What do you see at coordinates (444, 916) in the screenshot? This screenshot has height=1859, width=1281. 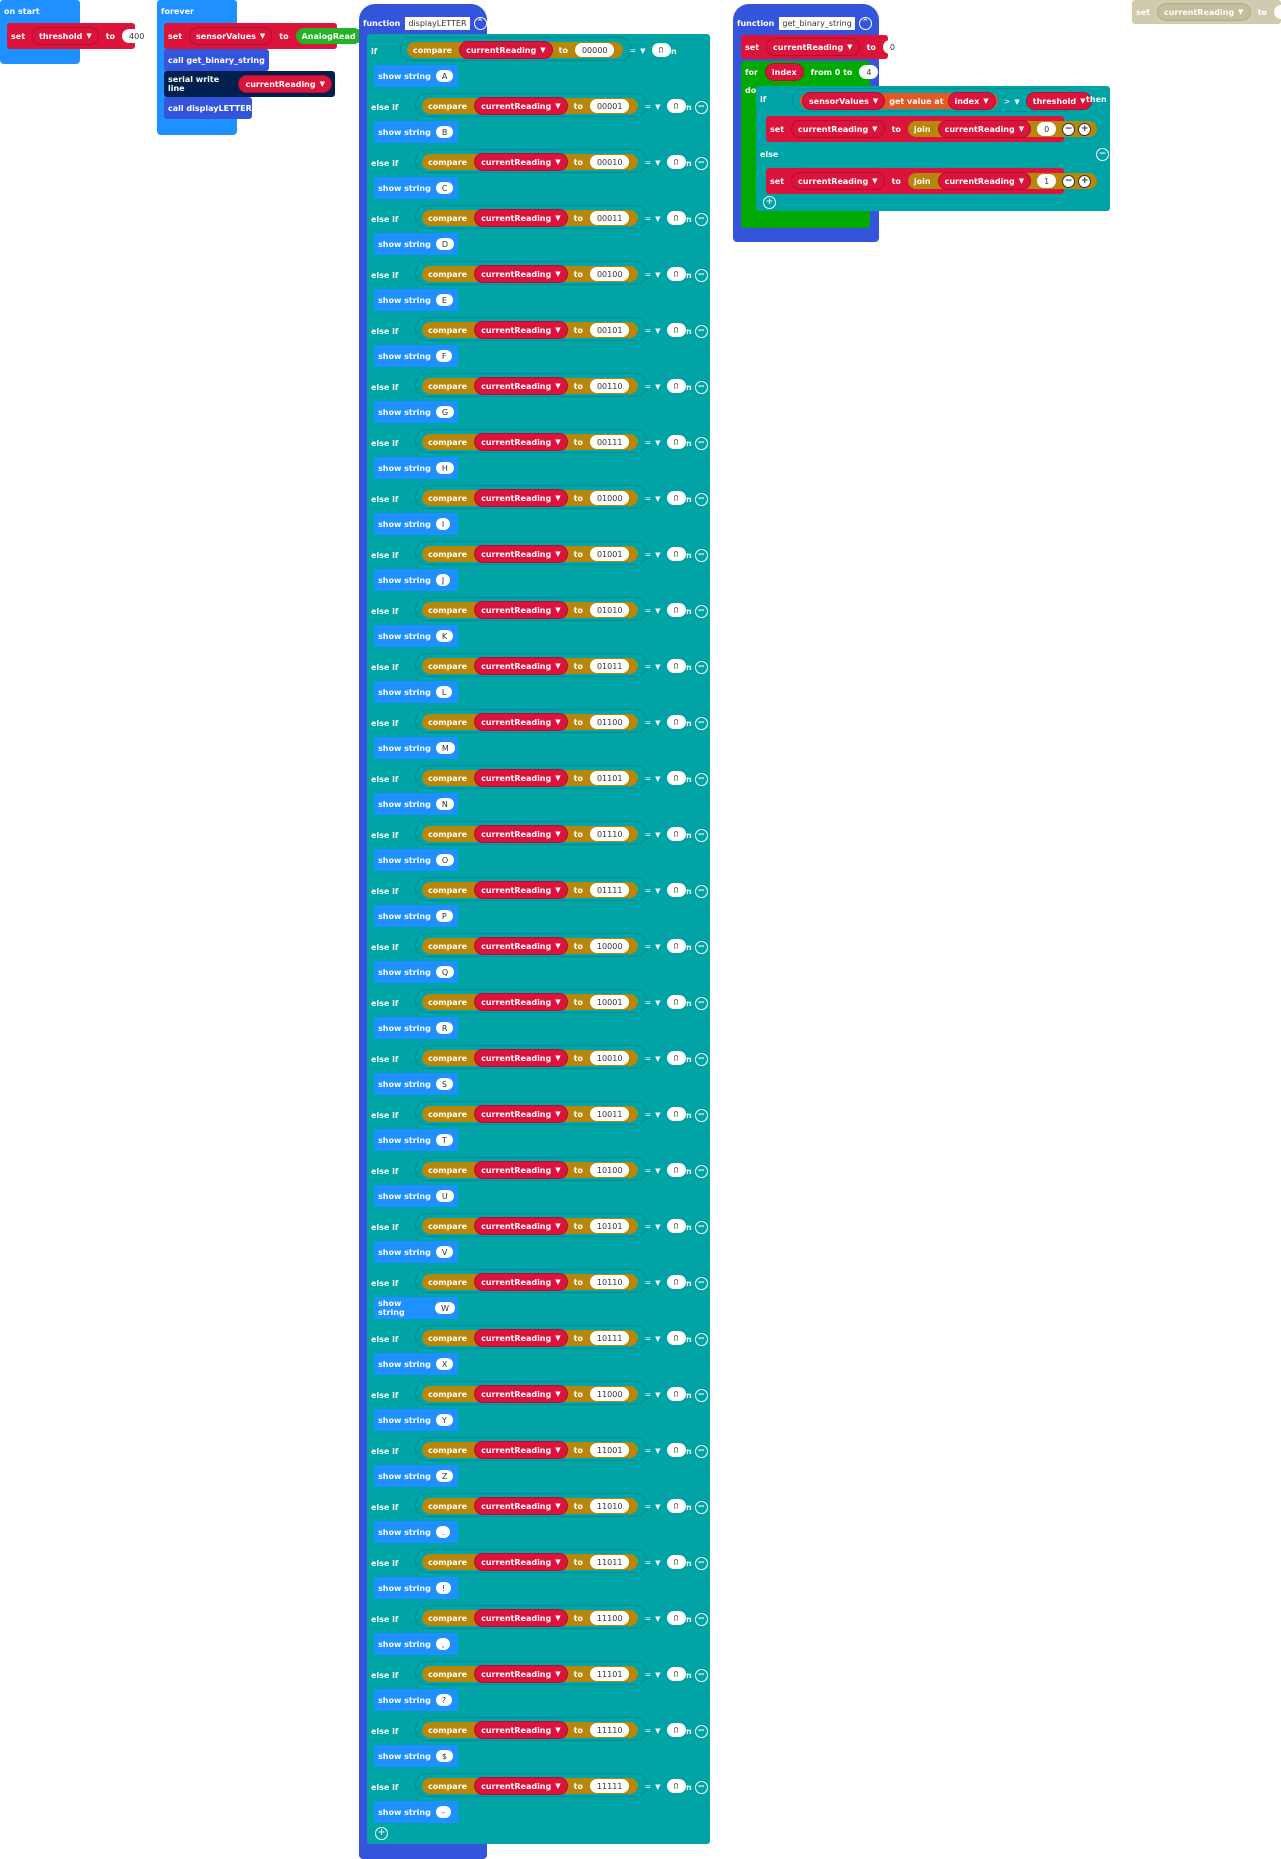 I see `letter-input: P` at bounding box center [444, 916].